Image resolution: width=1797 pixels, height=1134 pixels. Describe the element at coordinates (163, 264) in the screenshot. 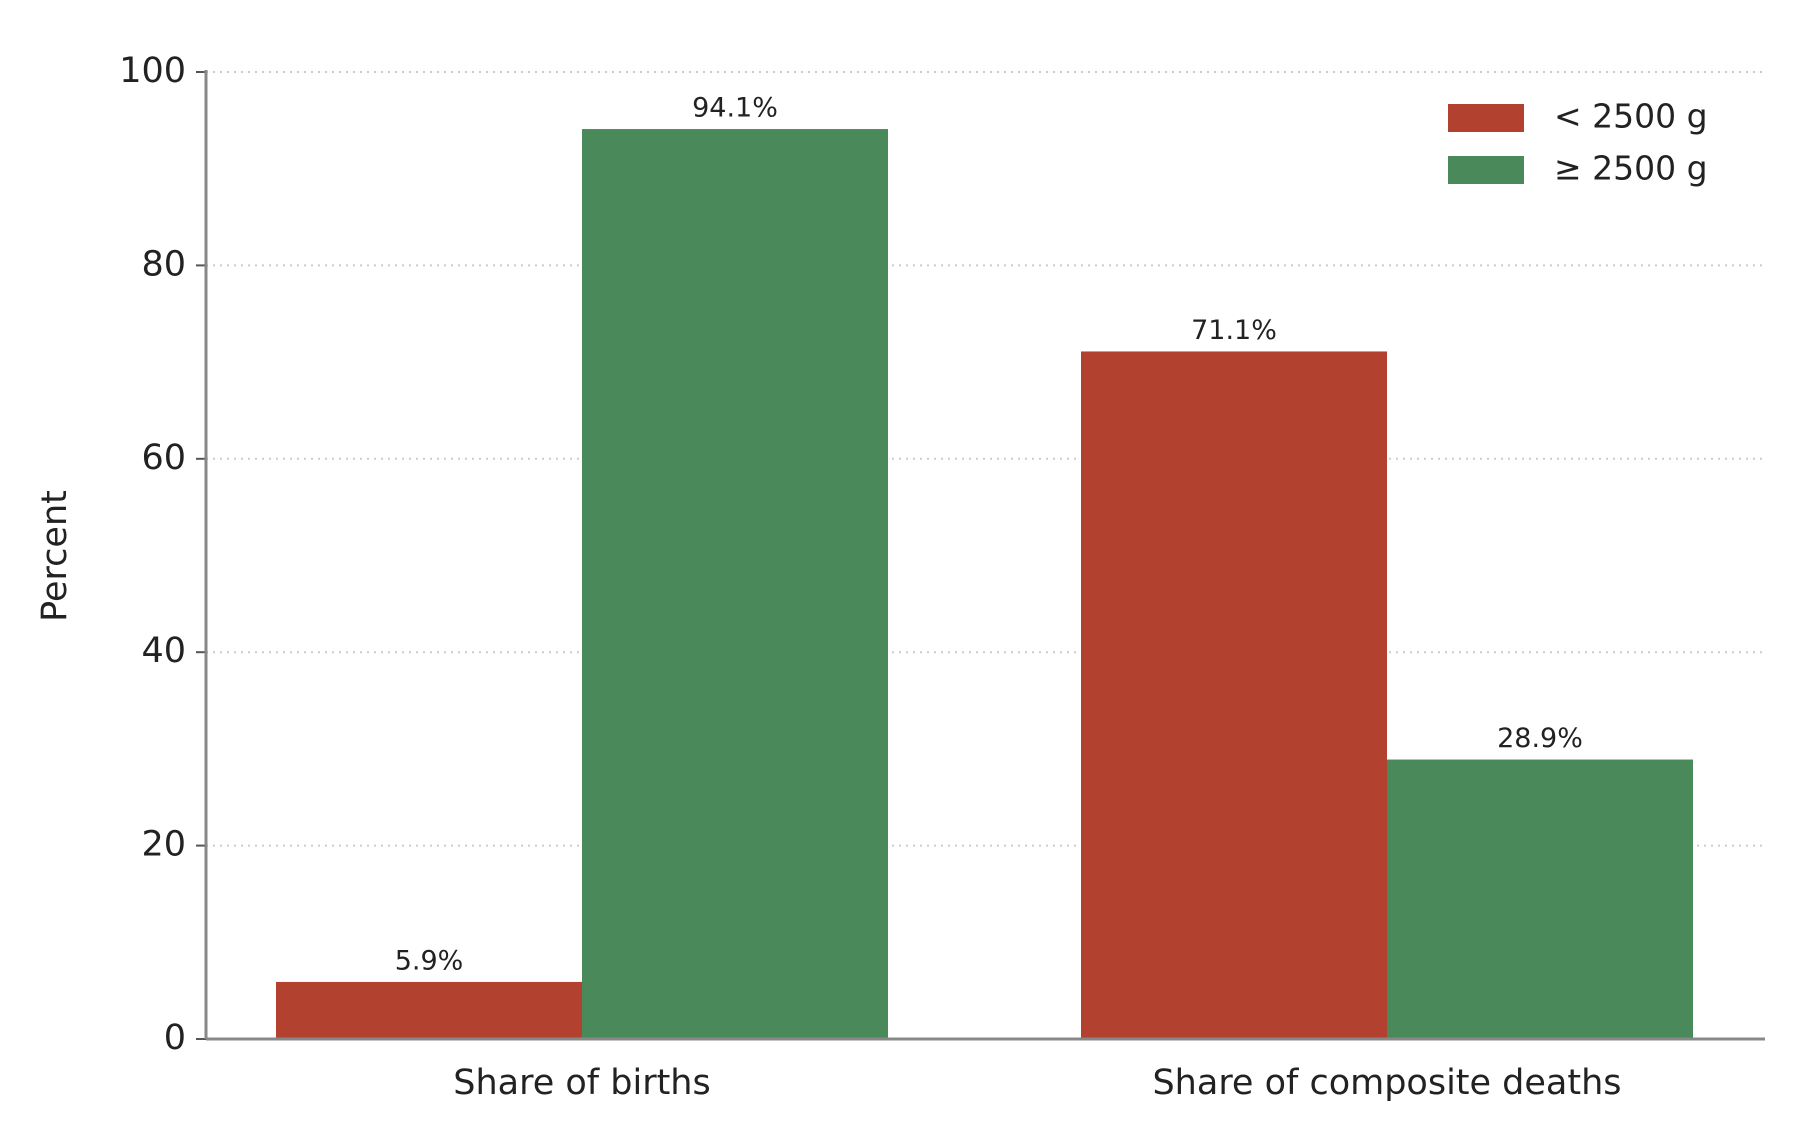

I see `y-tick-label: 80` at that location.